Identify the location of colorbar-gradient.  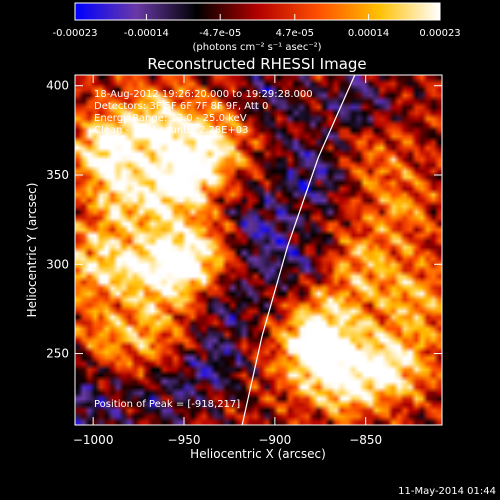
(257, 11).